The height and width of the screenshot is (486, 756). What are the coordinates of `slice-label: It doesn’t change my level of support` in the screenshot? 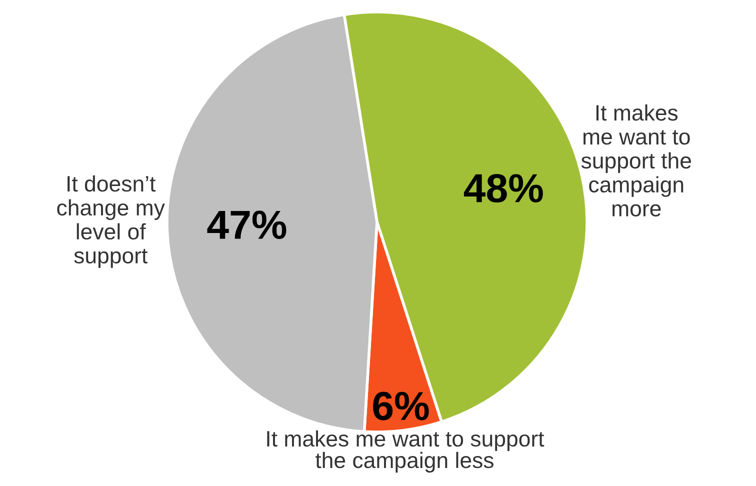 It's located at (111, 221).